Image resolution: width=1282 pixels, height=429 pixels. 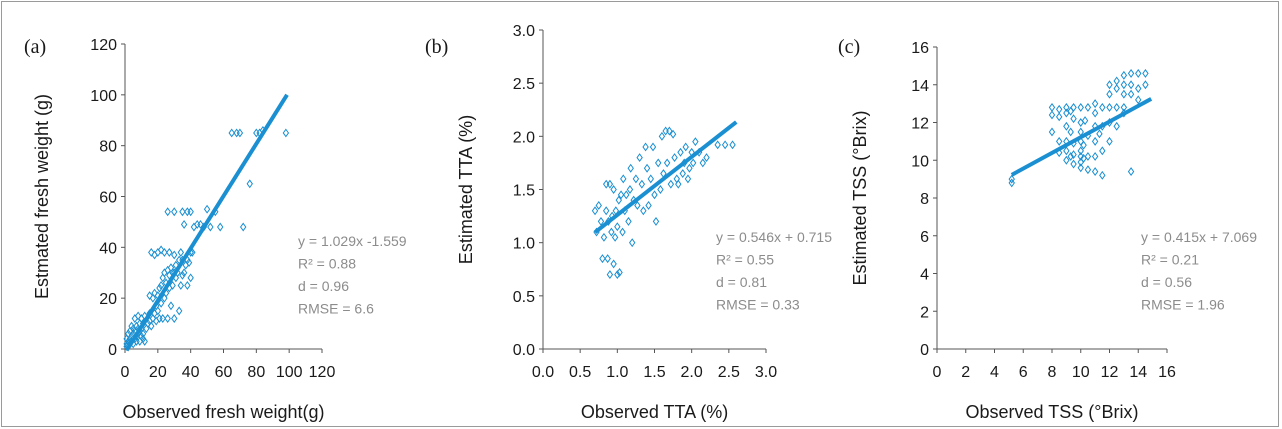 I want to click on stats-annotation: R² = 0.55, so click(x=745, y=260).